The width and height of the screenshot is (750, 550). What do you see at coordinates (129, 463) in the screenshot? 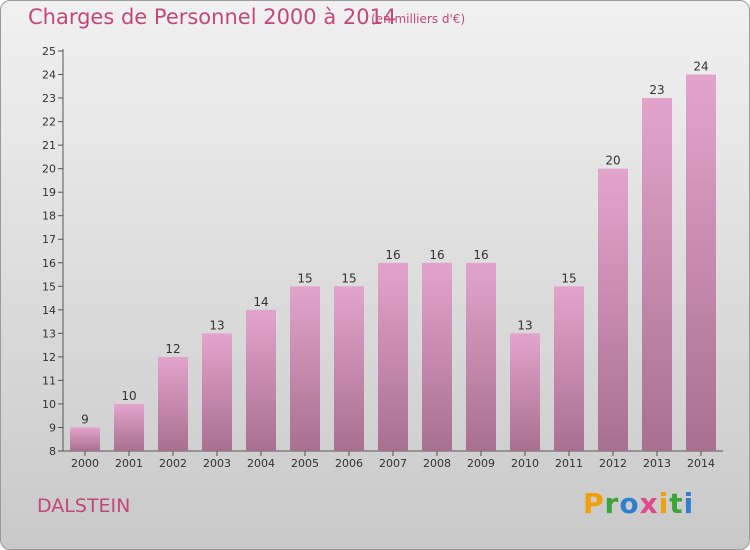
I see `x-tick-label: 2001` at bounding box center [129, 463].